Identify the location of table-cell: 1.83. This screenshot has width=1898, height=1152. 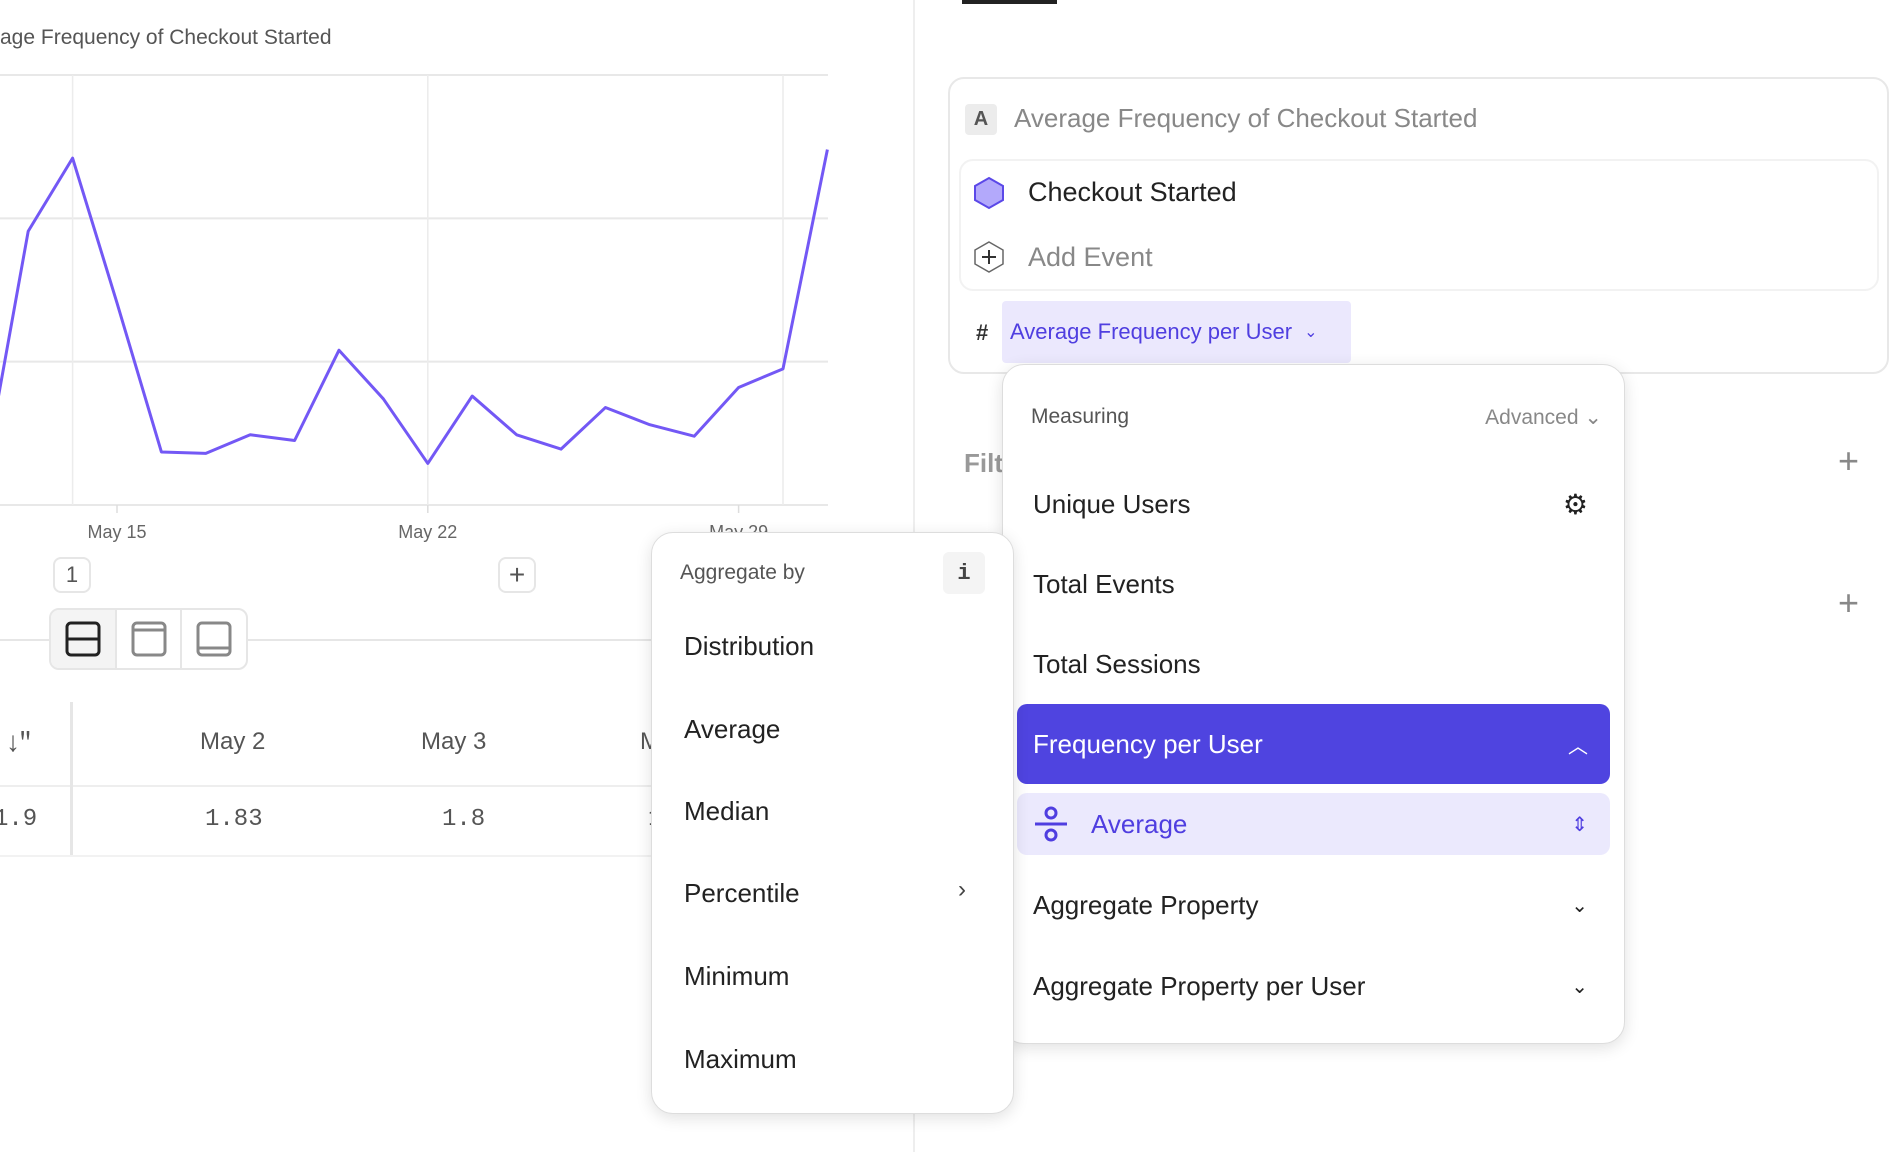
(234, 819).